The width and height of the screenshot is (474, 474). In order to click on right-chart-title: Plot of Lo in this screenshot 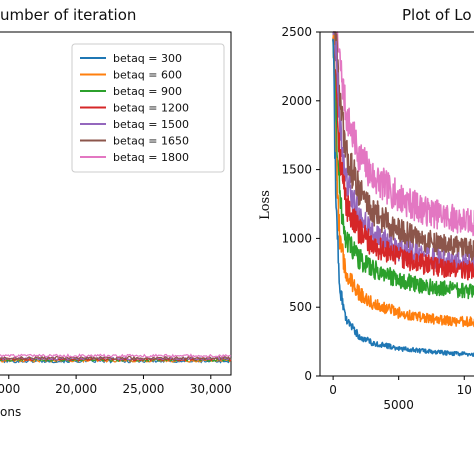, I will do `click(437, 15)`.